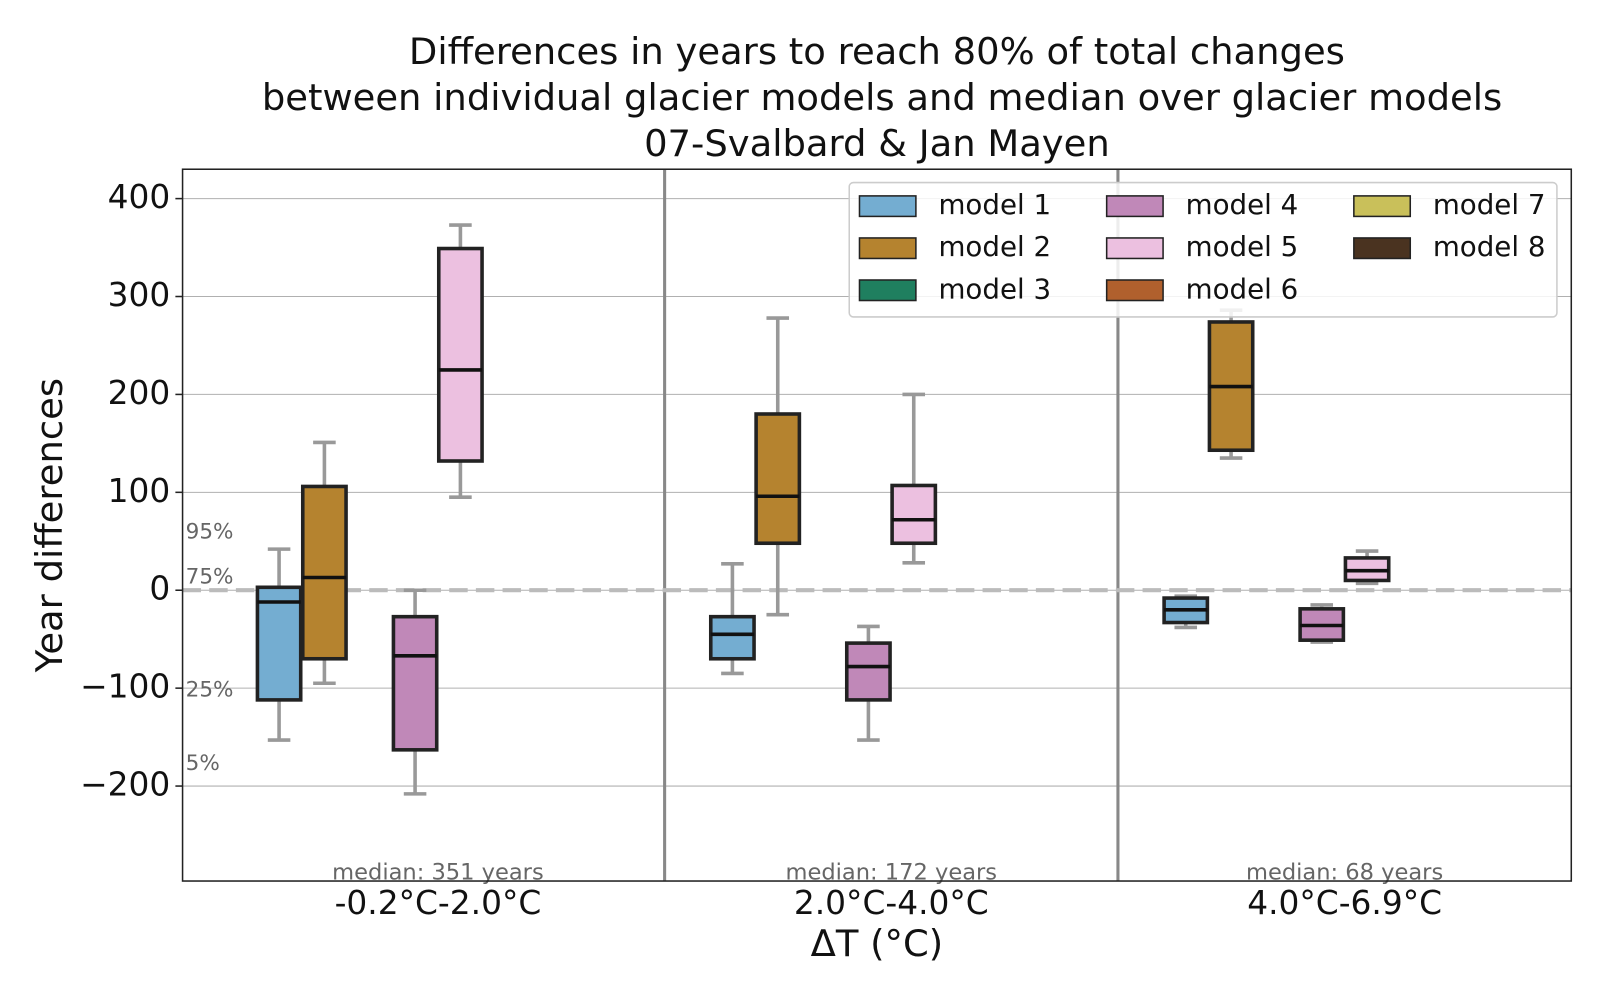 The height and width of the screenshot is (1000, 1600). Describe the element at coordinates (1489, 204) in the screenshot. I see `legend-label: model 7` at that location.